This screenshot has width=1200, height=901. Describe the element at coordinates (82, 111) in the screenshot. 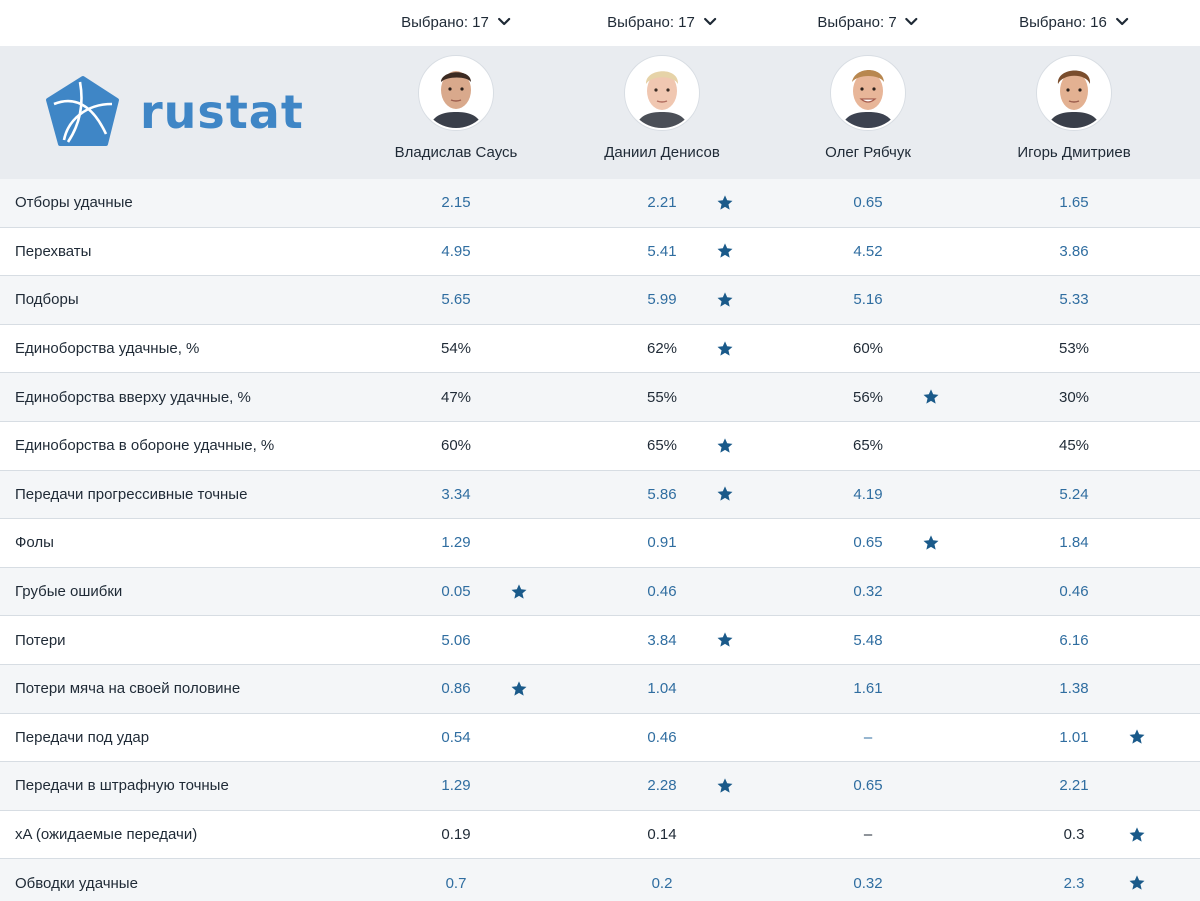

I see `rustat-logo-icon` at that location.